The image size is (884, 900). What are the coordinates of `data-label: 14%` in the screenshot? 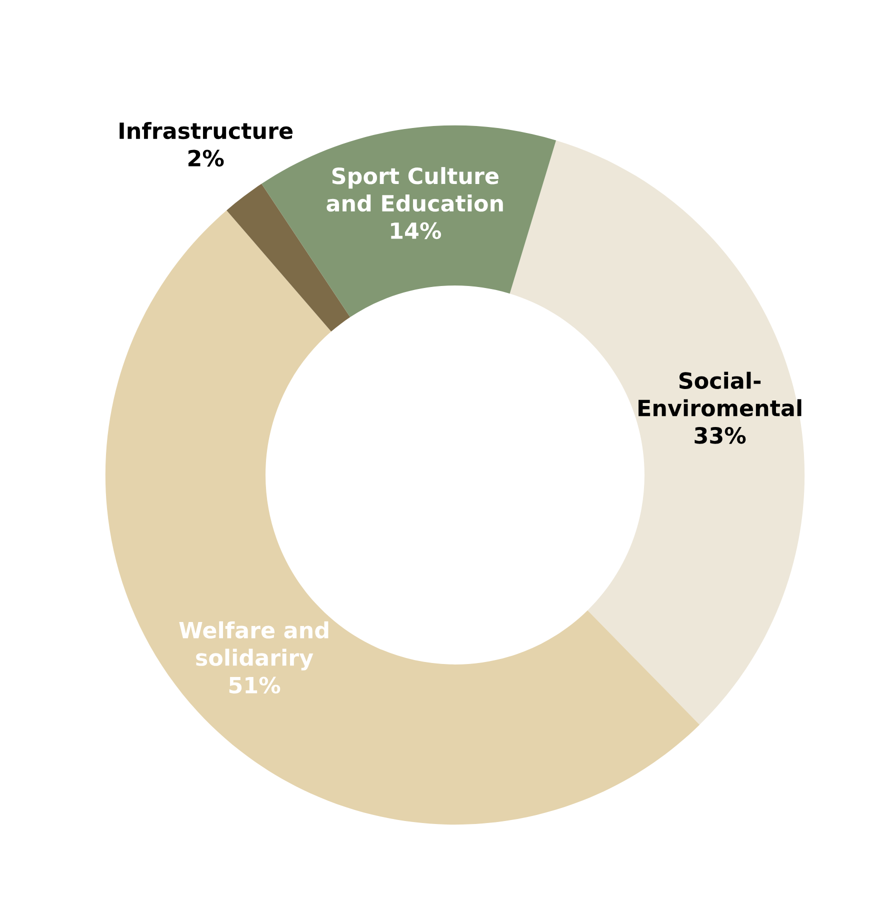 It's located at (416, 231).